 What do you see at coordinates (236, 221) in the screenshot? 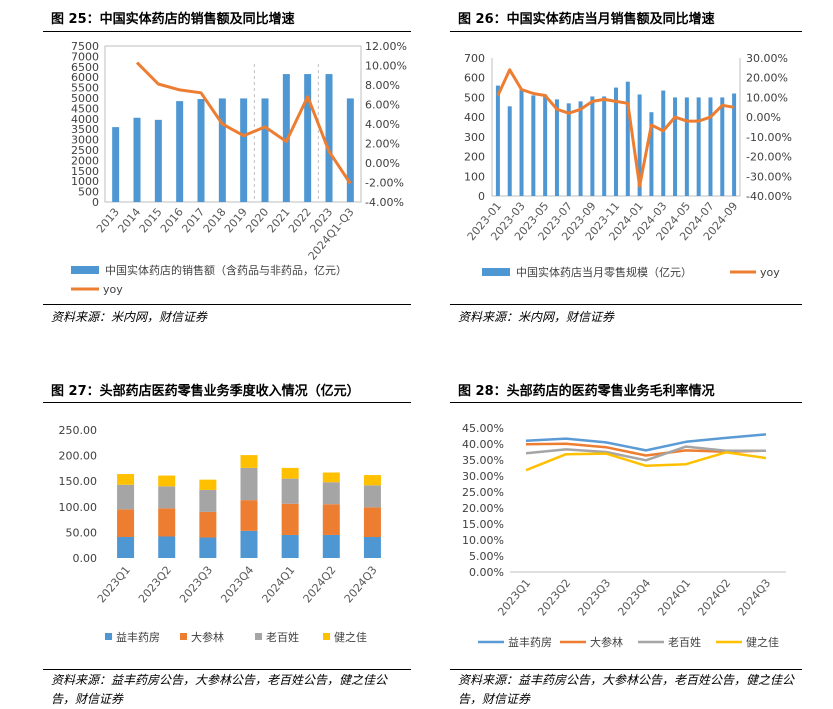
I see `x-tick-label: 2019` at bounding box center [236, 221].